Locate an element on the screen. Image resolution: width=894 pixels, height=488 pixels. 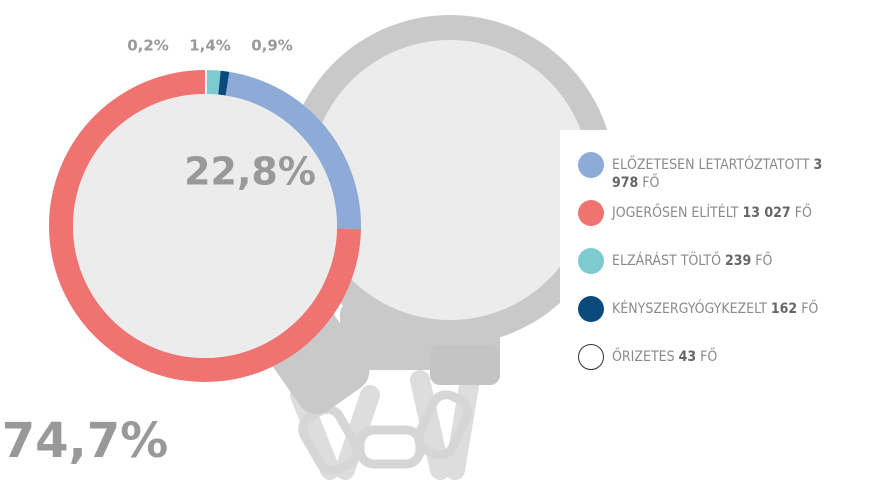
legend-item: ELŐZETESEN LETARTÓZTATOTT 3 978 FŐ is located at coordinates (715, 172).